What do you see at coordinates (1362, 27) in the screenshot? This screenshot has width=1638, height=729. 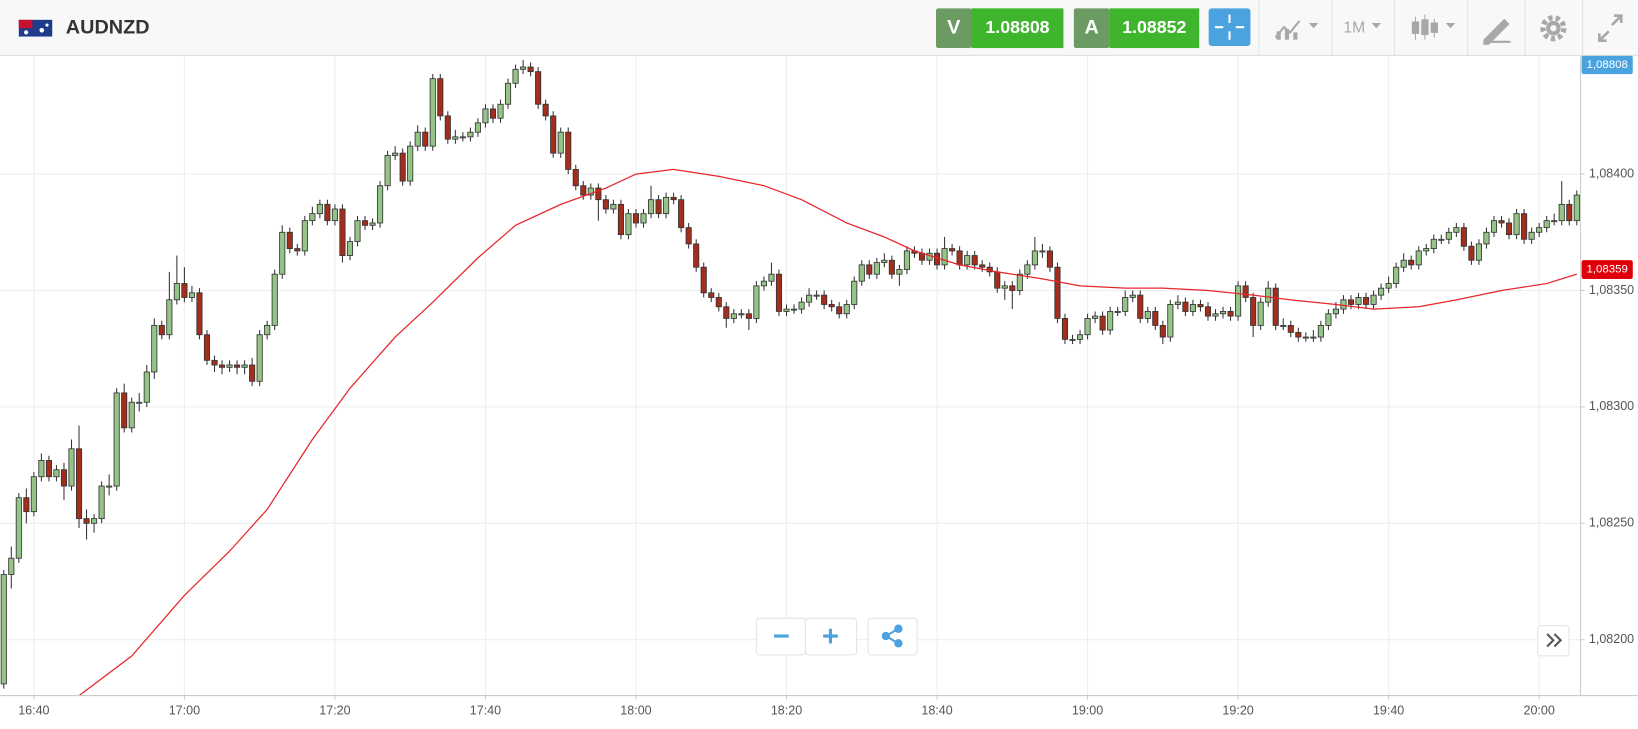 I see `interval-button: 1M` at bounding box center [1362, 27].